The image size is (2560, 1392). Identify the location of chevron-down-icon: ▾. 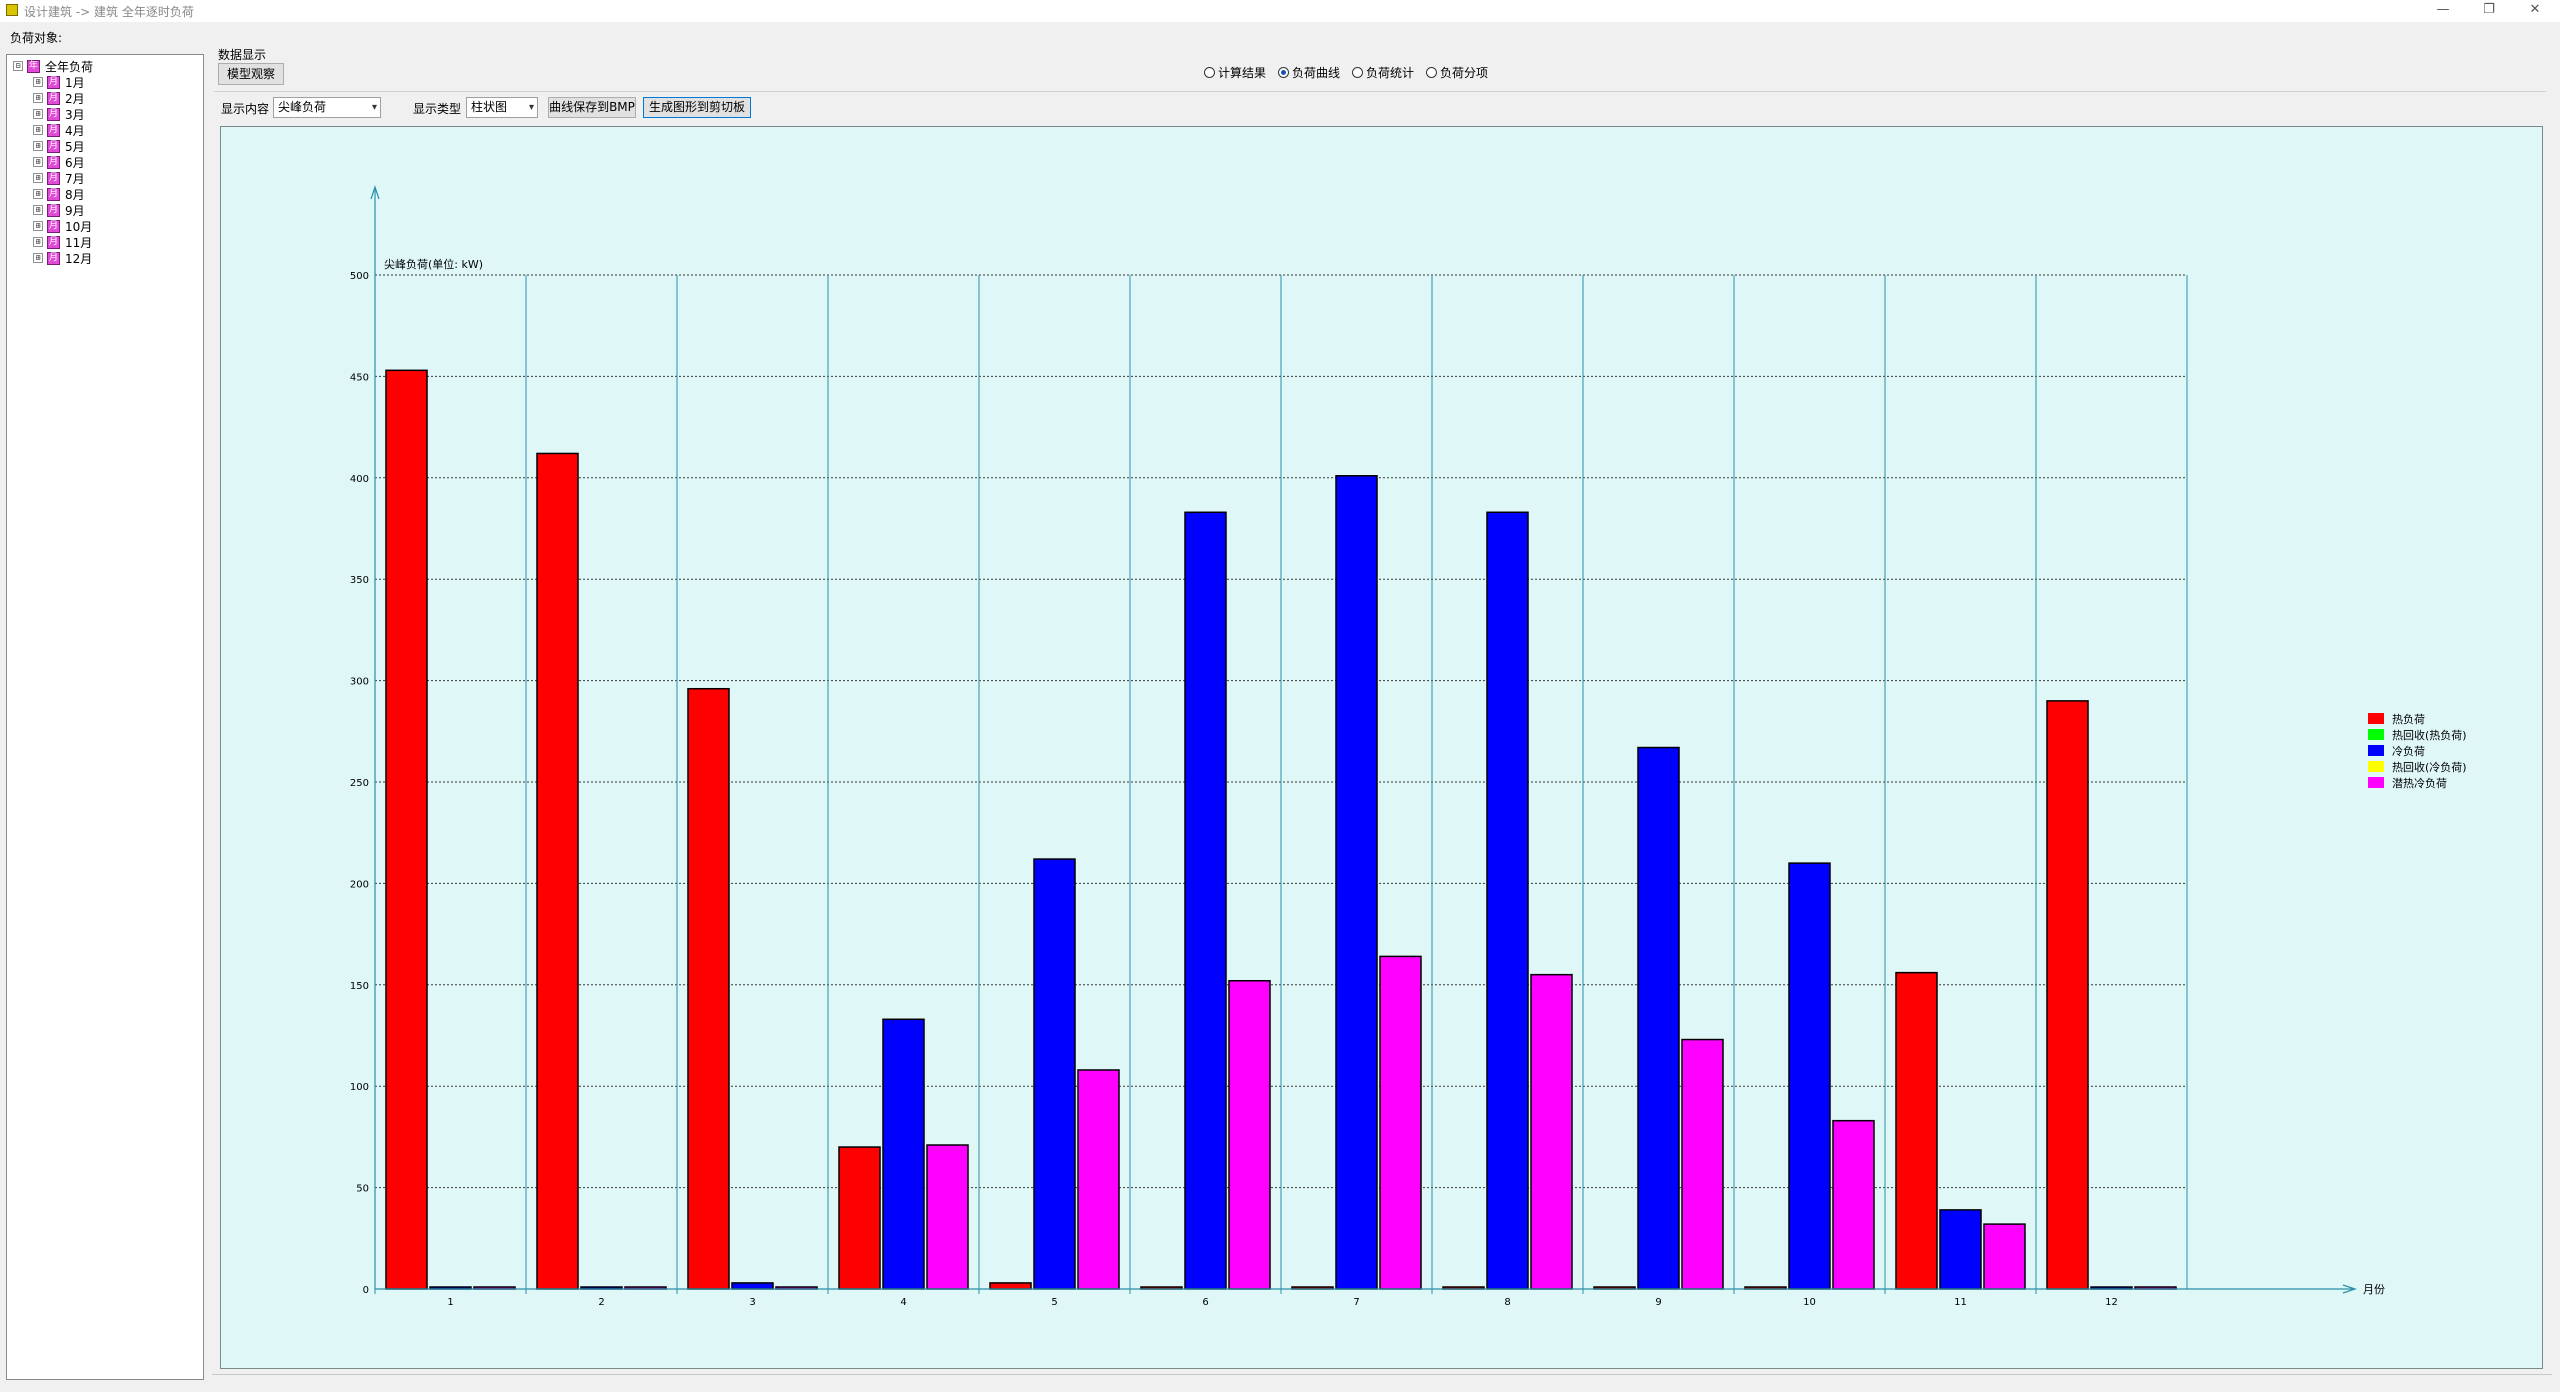
(374, 107).